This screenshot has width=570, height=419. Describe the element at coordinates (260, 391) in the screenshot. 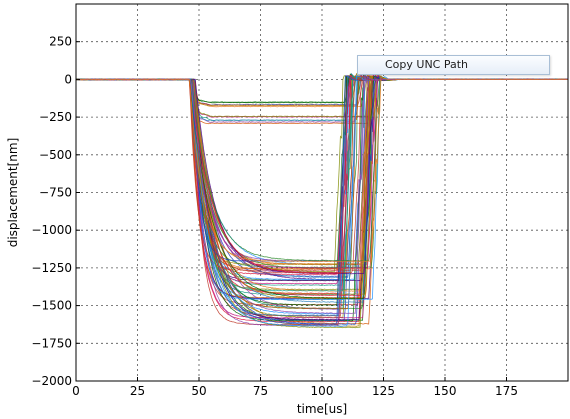

I see `x-tick-label: 75` at that location.